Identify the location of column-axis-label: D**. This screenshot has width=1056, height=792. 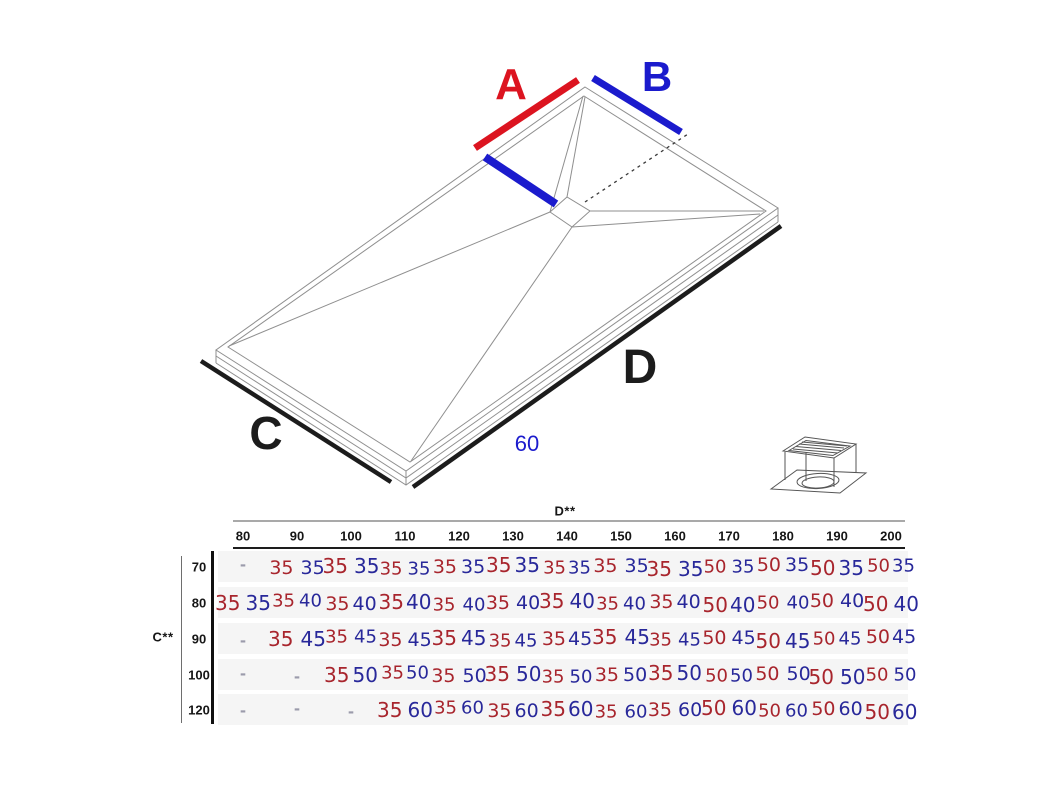
(565, 511).